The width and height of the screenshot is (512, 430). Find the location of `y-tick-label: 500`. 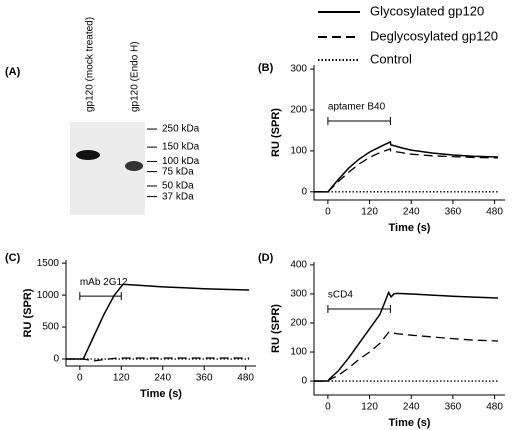

y-tick-label: 500 is located at coordinates (50, 327).